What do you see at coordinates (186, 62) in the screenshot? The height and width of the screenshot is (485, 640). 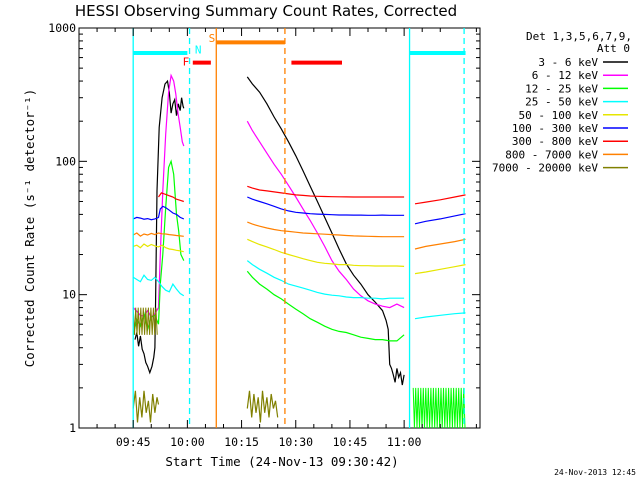 I see `flag-letter: F` at bounding box center [186, 62].